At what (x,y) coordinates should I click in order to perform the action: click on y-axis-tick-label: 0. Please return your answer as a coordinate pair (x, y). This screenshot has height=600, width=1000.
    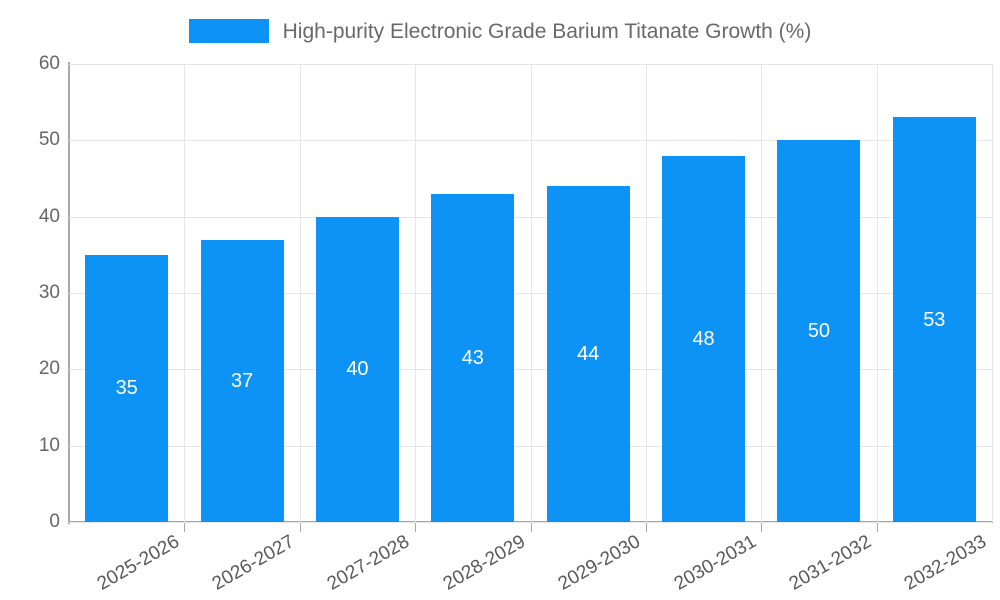
    Looking at the image, I should click on (54, 521).